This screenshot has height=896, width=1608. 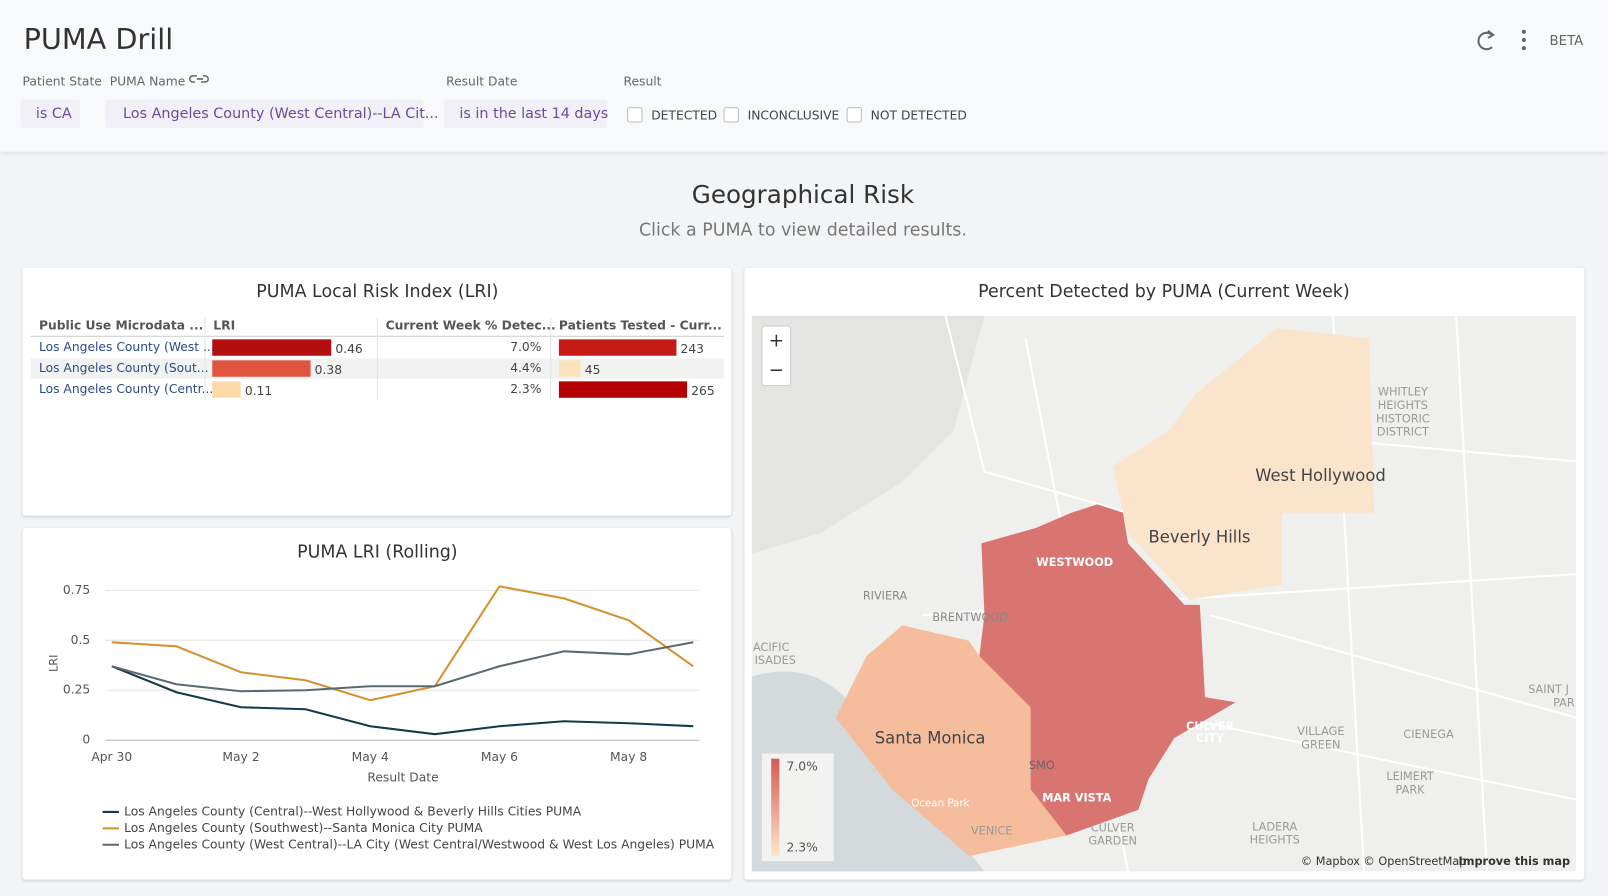 What do you see at coordinates (1164, 292) in the screenshot?
I see `map-title: Percent Detected by PUMA (Current Week)` at bounding box center [1164, 292].